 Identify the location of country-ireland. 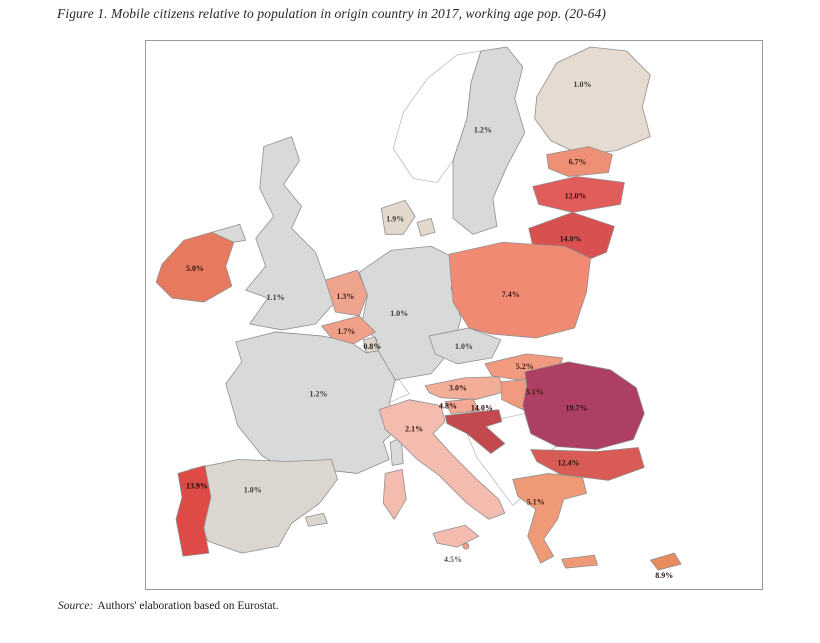
(195, 267).